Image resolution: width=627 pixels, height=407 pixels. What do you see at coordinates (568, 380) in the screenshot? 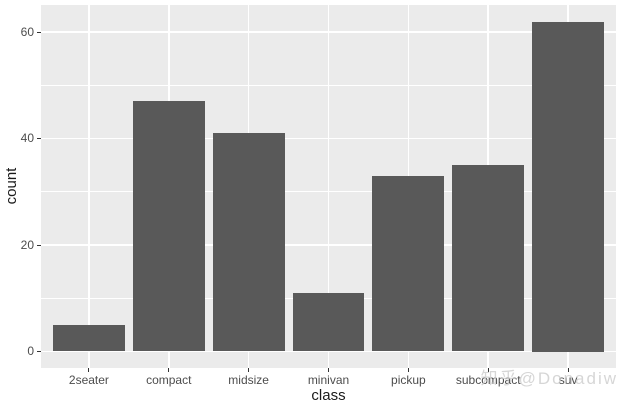
I see `x-axis-tick-label: suv` at bounding box center [568, 380].